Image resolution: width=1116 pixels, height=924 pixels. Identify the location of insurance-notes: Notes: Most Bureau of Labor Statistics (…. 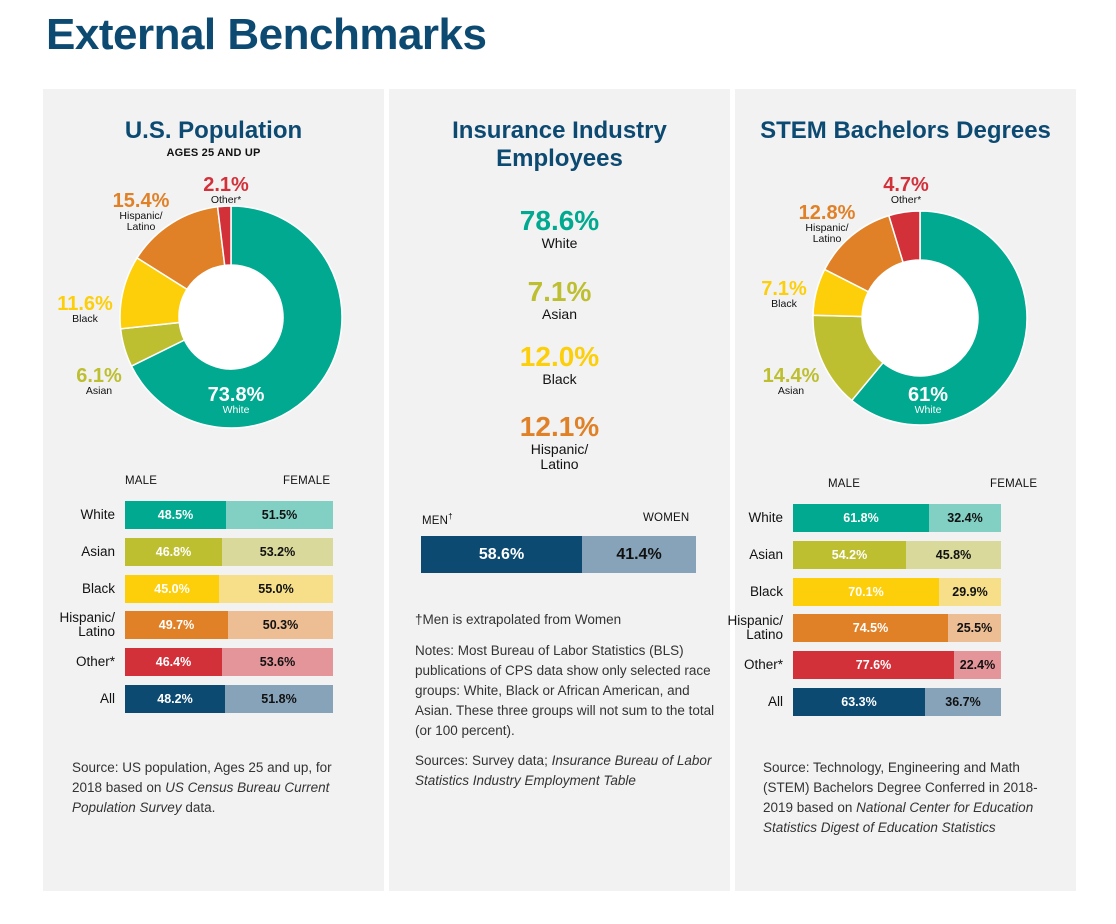
(565, 690).